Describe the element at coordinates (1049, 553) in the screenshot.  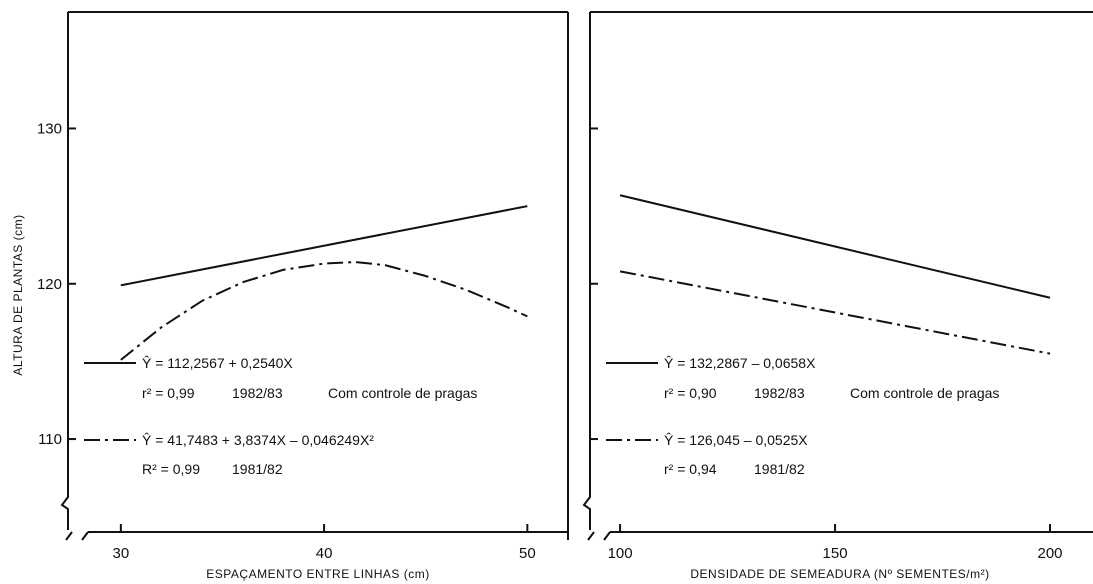
I see `right-x-tick-label: 200` at that location.